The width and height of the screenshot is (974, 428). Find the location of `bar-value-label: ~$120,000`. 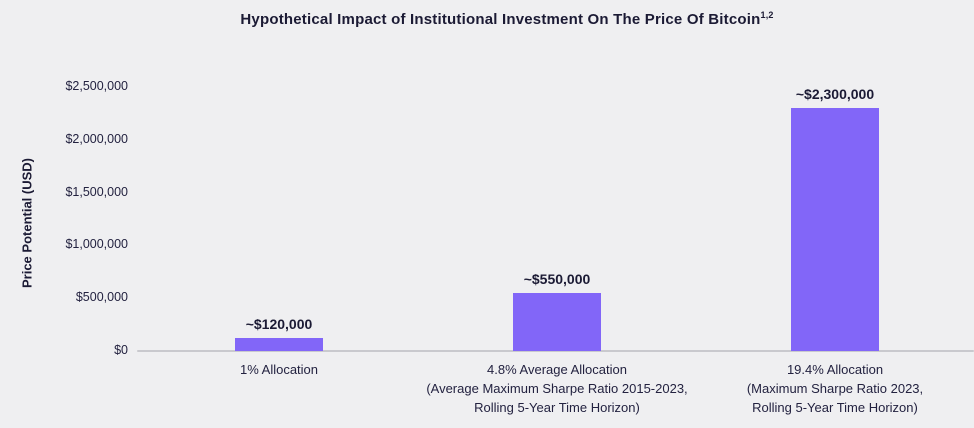

bar-value-label: ~$120,000 is located at coordinates (279, 324).